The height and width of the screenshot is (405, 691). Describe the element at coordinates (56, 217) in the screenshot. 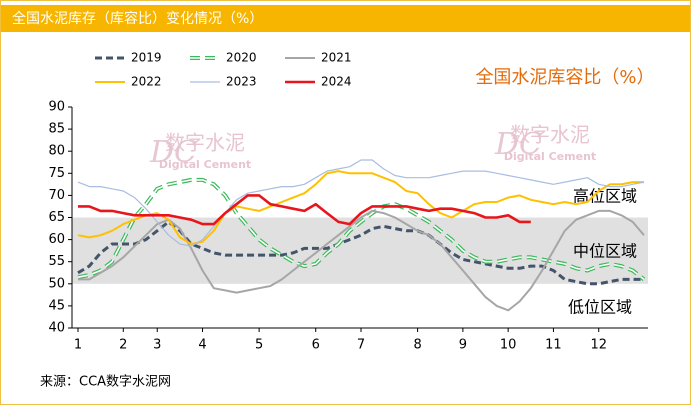

I see `y-tick-label: 65` at that location.